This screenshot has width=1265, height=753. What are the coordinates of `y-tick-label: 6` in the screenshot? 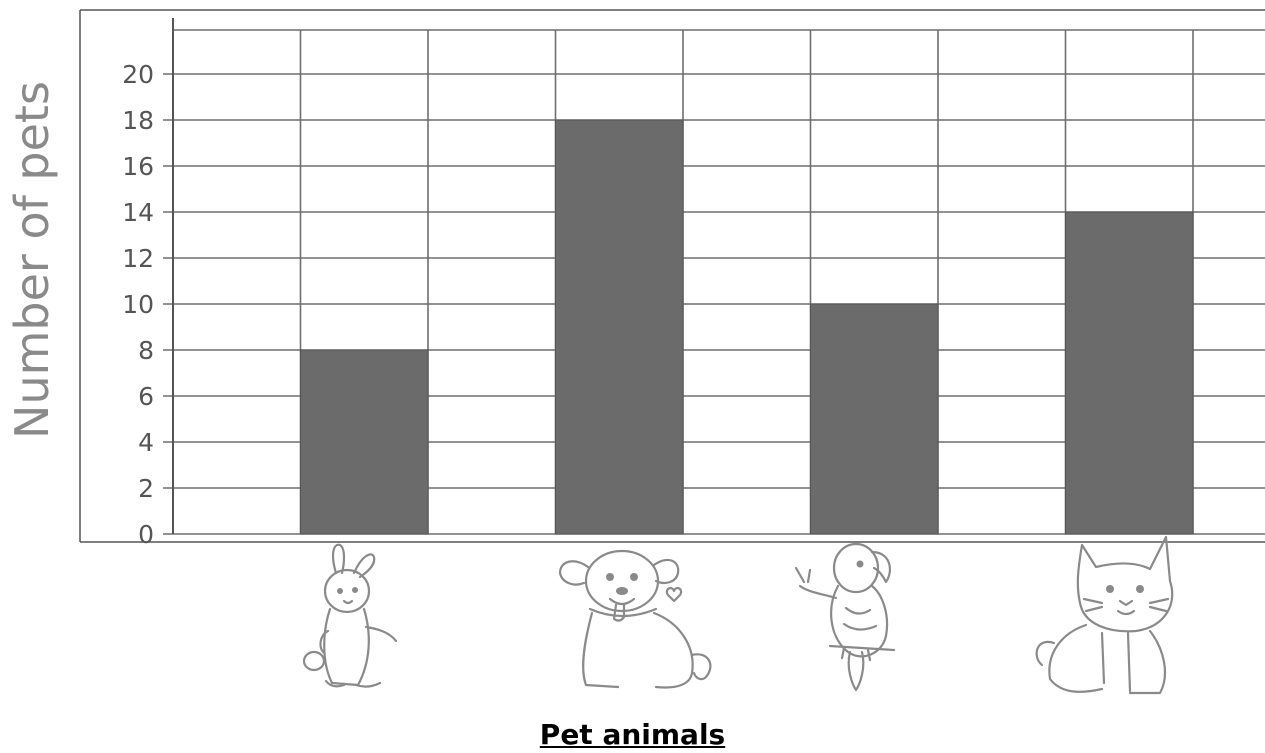 It's located at (146, 396).